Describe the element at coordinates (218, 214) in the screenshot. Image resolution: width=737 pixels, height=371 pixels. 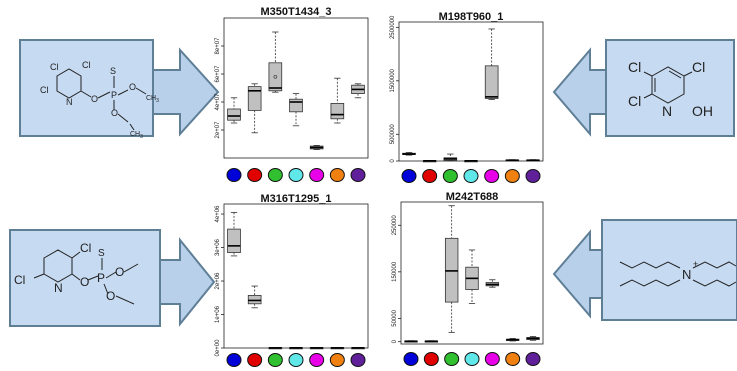
I see `y-tick-label: 4e+06` at that location.